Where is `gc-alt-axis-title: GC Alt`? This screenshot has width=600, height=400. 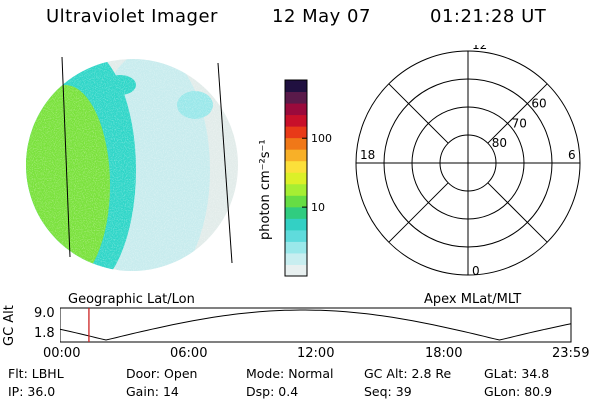 gc-alt-axis-title: GC Alt is located at coordinates (9, 325).